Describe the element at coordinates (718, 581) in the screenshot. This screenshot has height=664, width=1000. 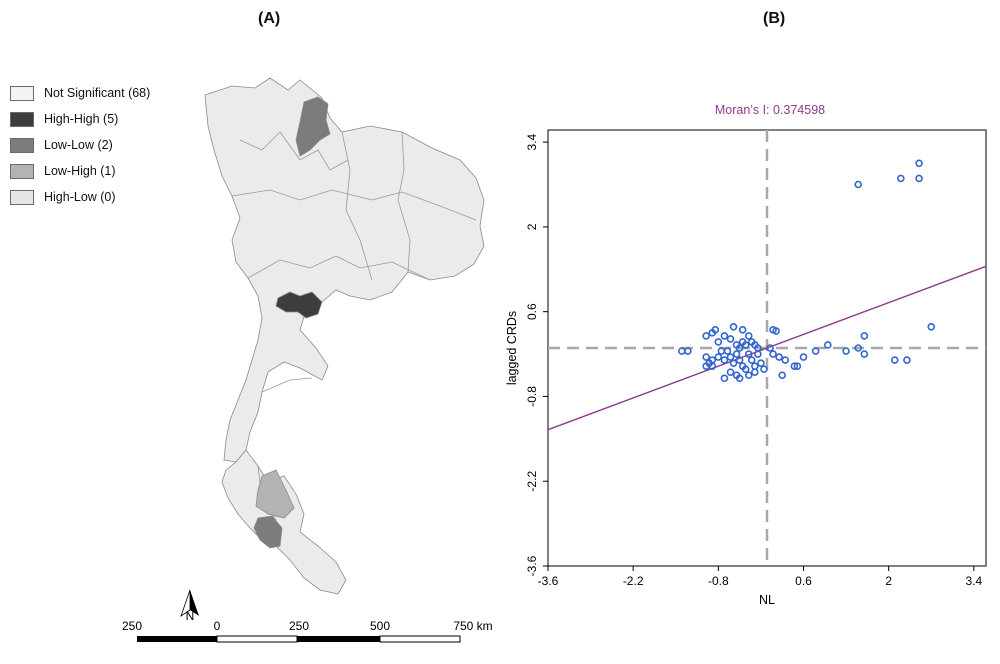
I see `x-tick-label: -0.8` at that location.